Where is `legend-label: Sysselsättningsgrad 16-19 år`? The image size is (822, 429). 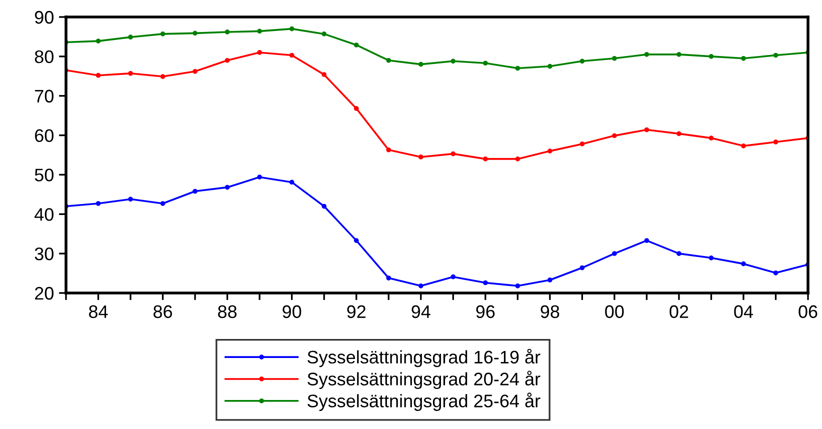 legend-label: Sysselsättningsgrad 16-19 år is located at coordinates (424, 358).